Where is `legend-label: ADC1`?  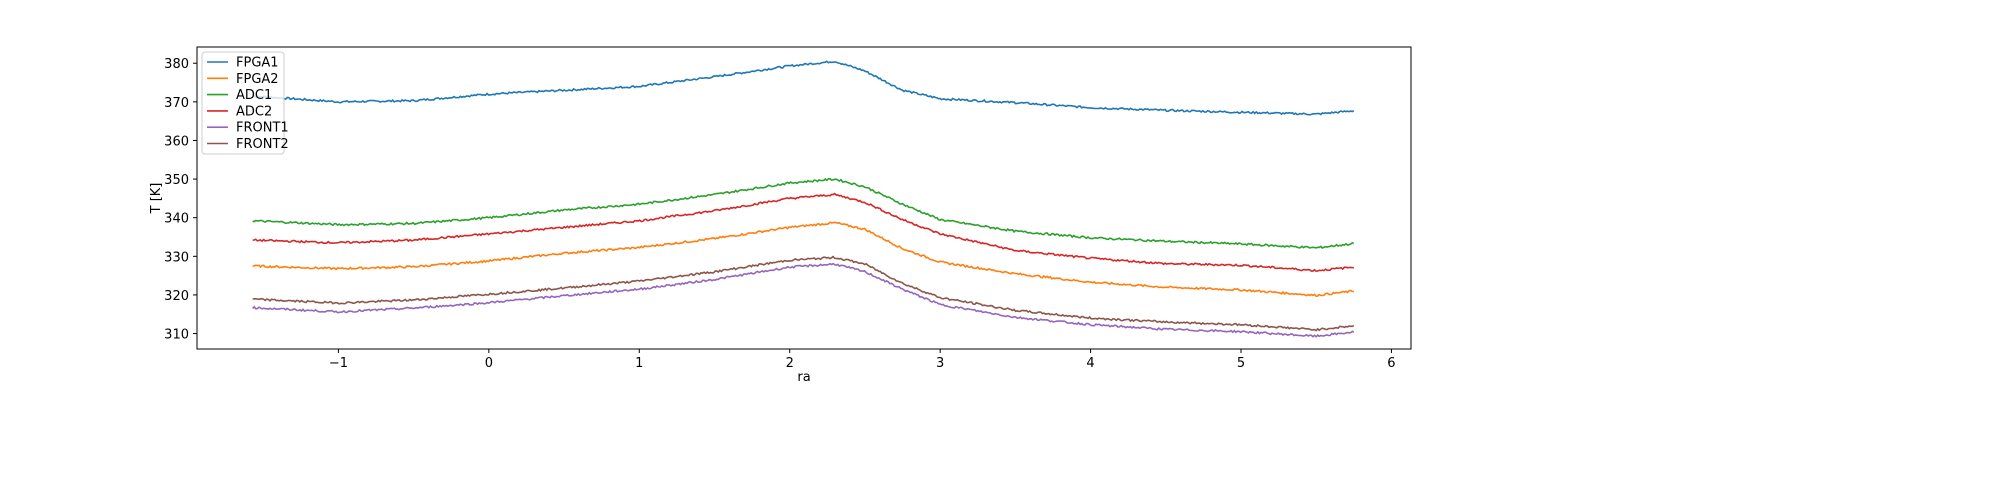
legend-label: ADC1 is located at coordinates (254, 95).